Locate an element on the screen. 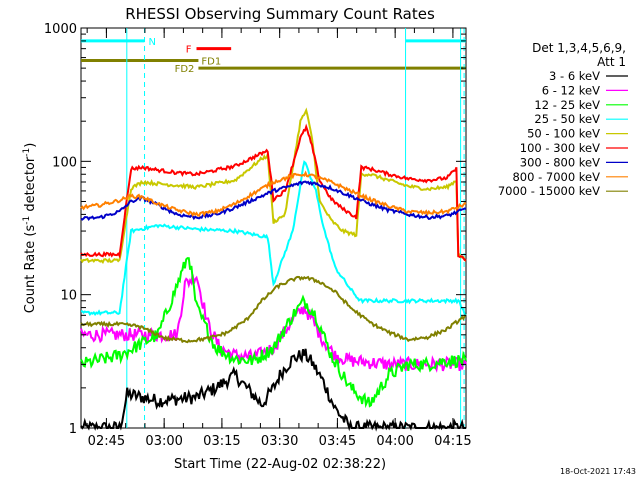 The width and height of the screenshot is (640, 480). x-tick-label: 04:00 is located at coordinates (394, 441).